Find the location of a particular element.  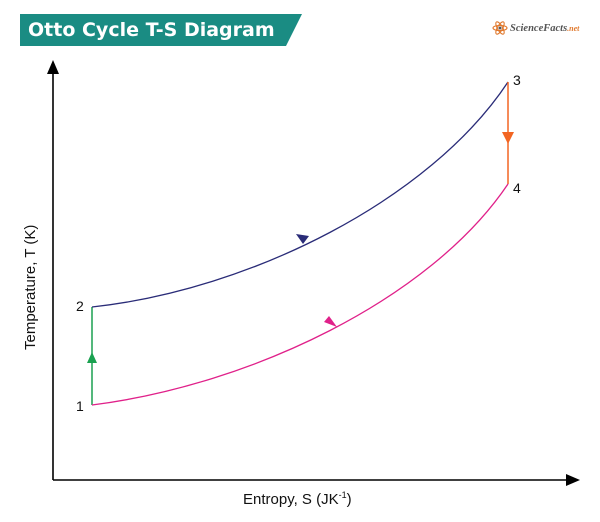

title-banner: Otto Cycle T-S Diagram is located at coordinates (161, 30).